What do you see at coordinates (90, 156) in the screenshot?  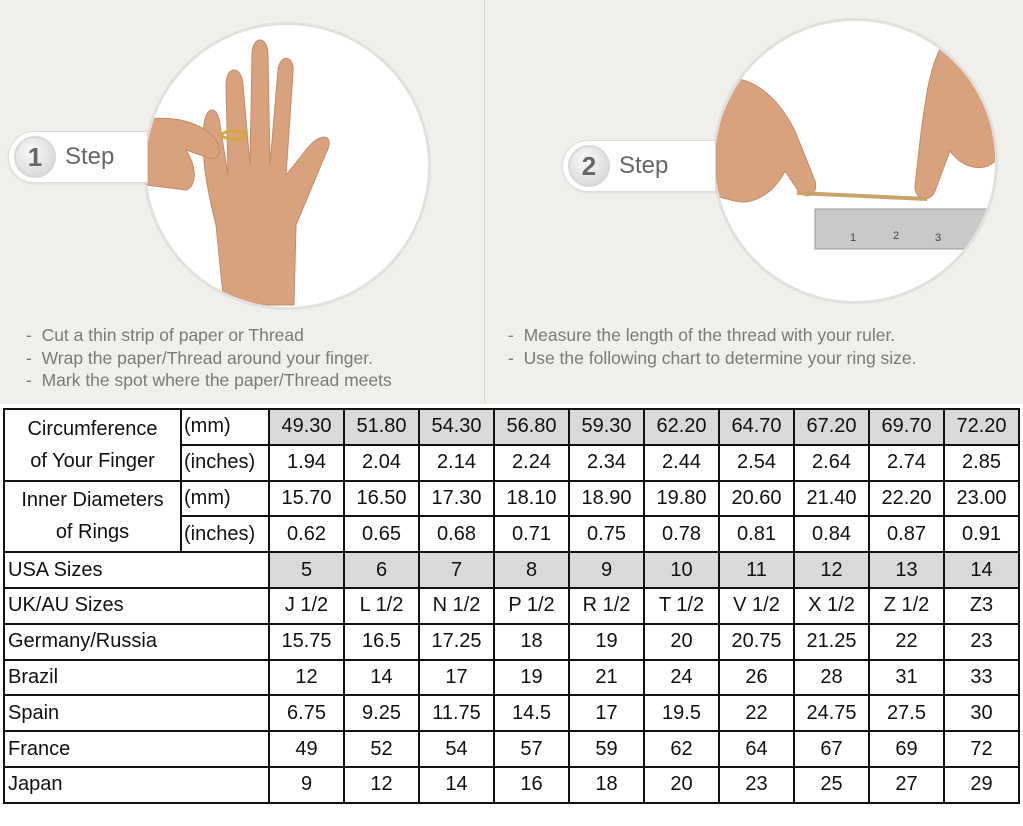 I see `step-label: Step` at bounding box center [90, 156].